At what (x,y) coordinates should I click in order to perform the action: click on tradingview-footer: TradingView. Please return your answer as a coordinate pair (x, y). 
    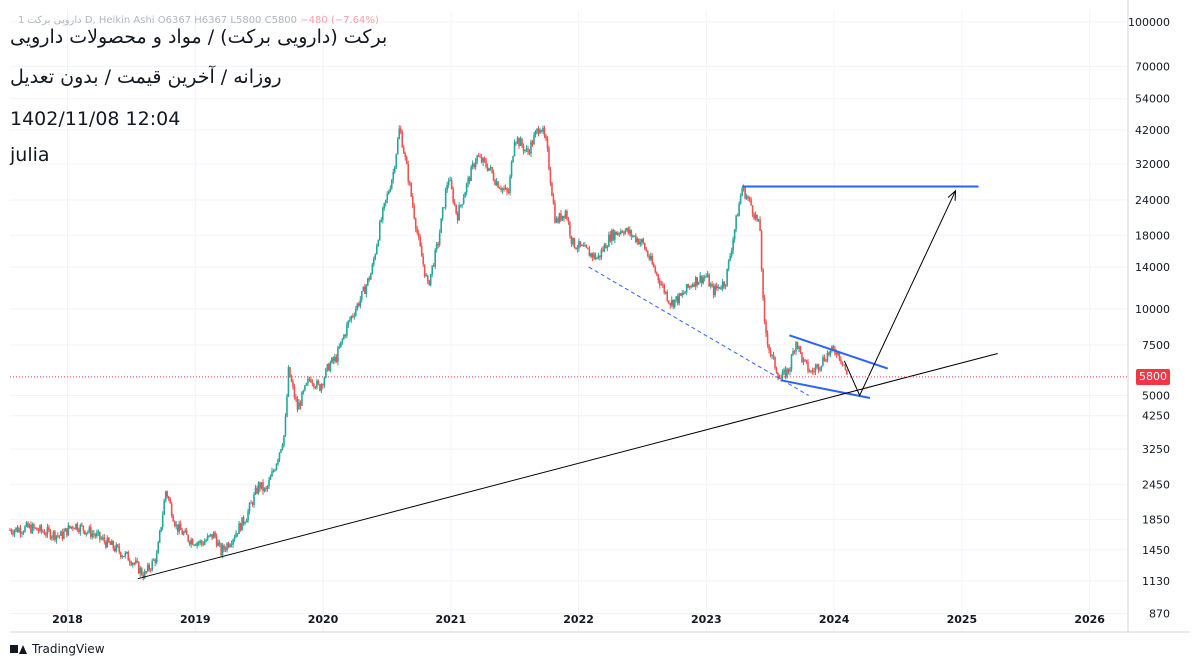
    Looking at the image, I should click on (57, 649).